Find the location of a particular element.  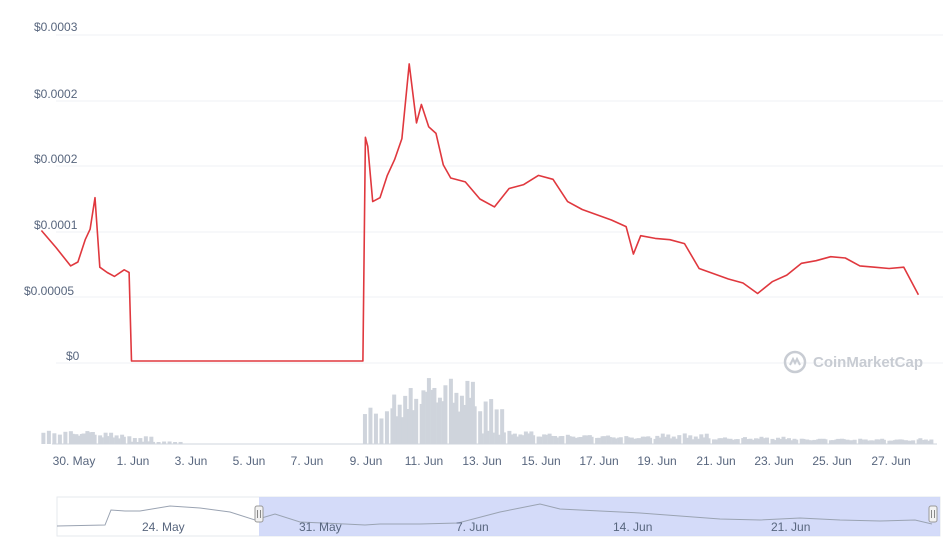

navigator-selection is located at coordinates (599, 516).